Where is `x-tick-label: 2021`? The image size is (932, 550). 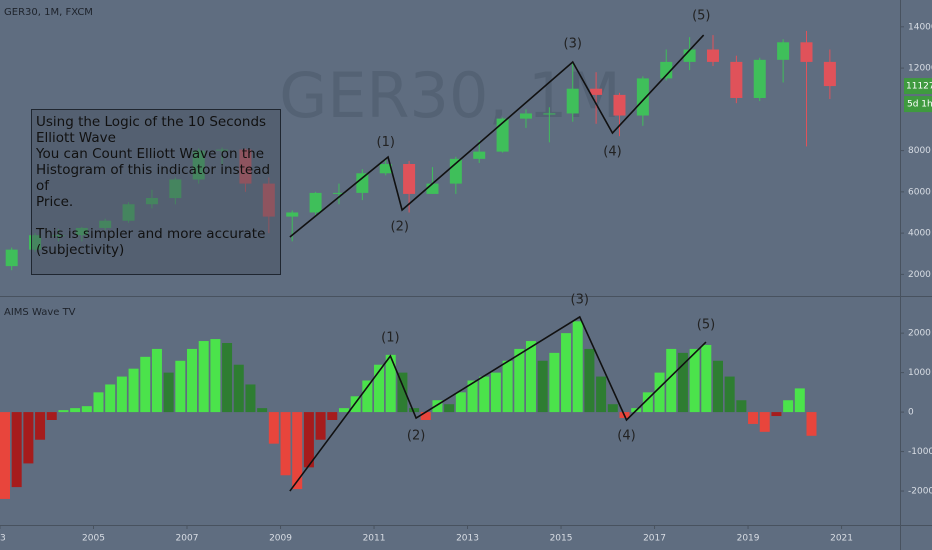
x-tick-label: 2021 is located at coordinates (841, 539).